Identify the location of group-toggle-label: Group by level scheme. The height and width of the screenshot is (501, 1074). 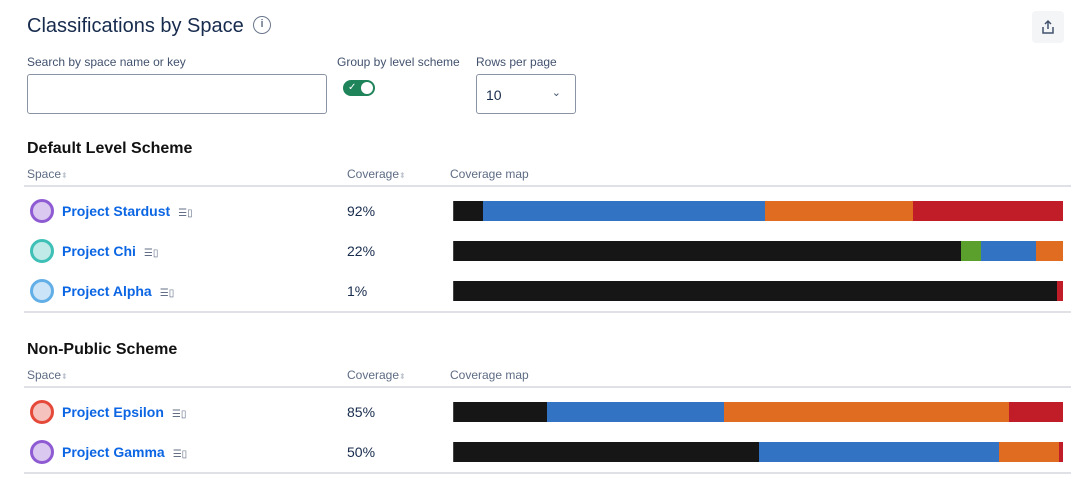
(398, 62).